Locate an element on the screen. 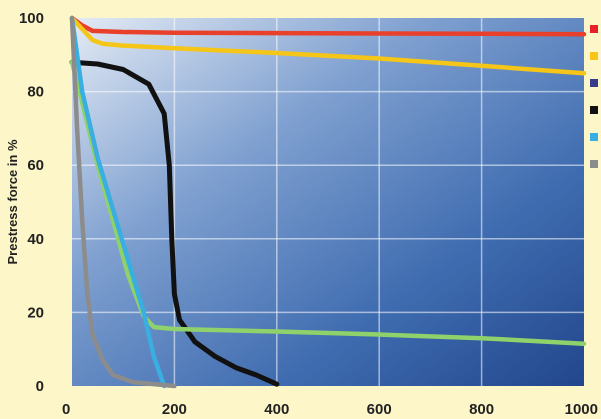 This screenshot has width=601, height=419. x-tick-label: 1000 is located at coordinates (581, 409).